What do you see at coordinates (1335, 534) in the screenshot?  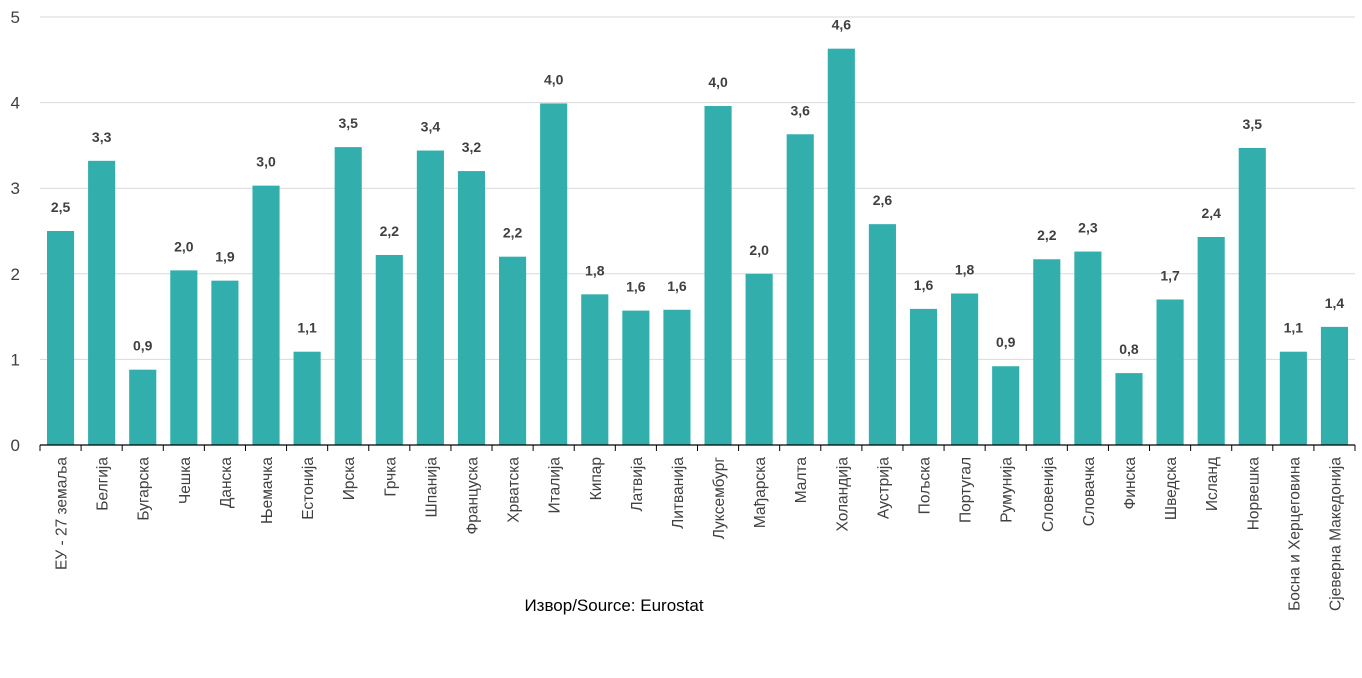 I see `x-tick-label: Сјеверна Македонија` at bounding box center [1335, 534].